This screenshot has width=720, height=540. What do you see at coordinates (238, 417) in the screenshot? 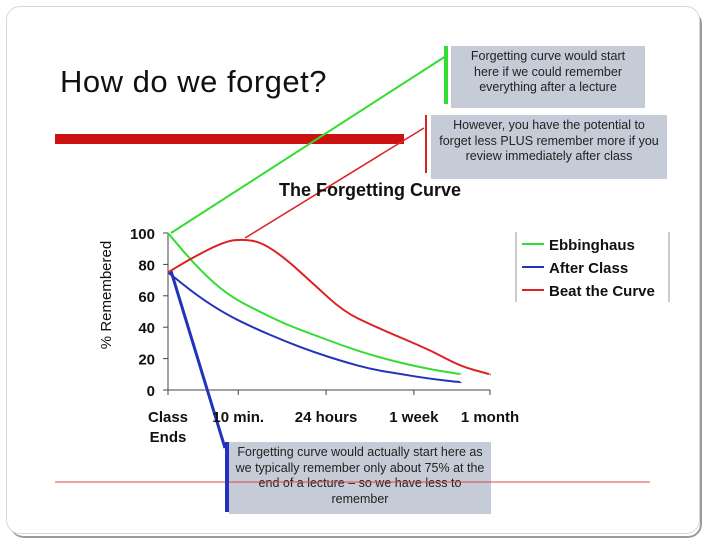
I see `x-tick-label: 10 min.` at bounding box center [238, 417].